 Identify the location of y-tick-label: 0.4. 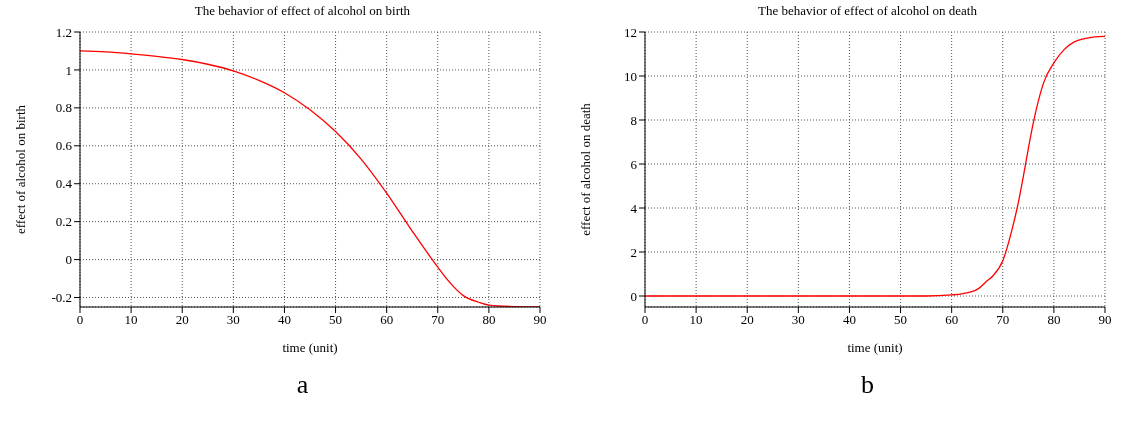
(64, 184).